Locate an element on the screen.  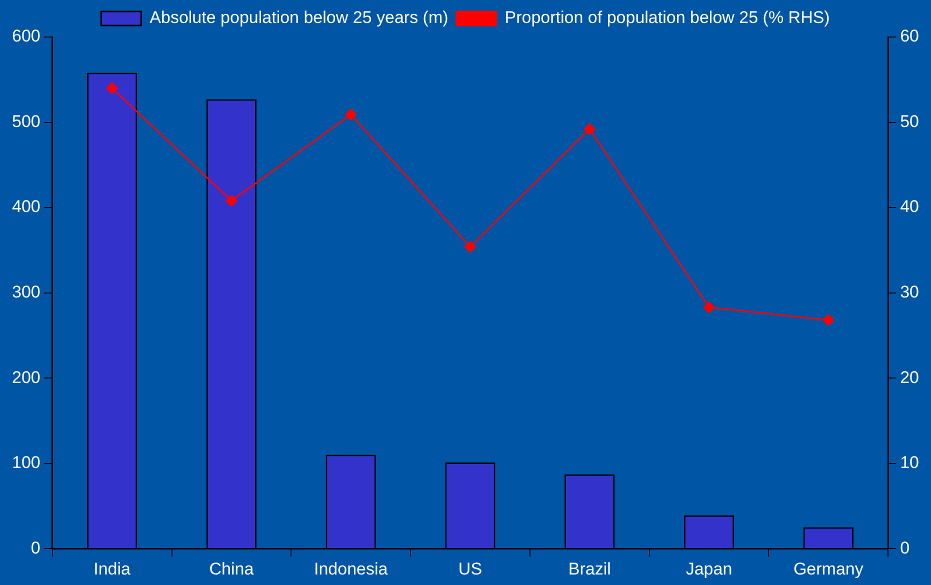
y2-tick-label: 50 is located at coordinates (910, 121).